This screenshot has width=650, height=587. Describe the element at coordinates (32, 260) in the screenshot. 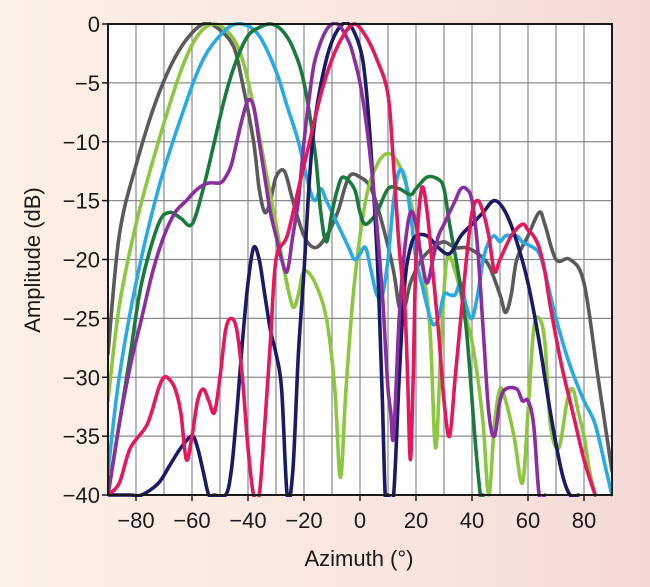

I see `y-axis-title: Amplitude (dB)` at that location.